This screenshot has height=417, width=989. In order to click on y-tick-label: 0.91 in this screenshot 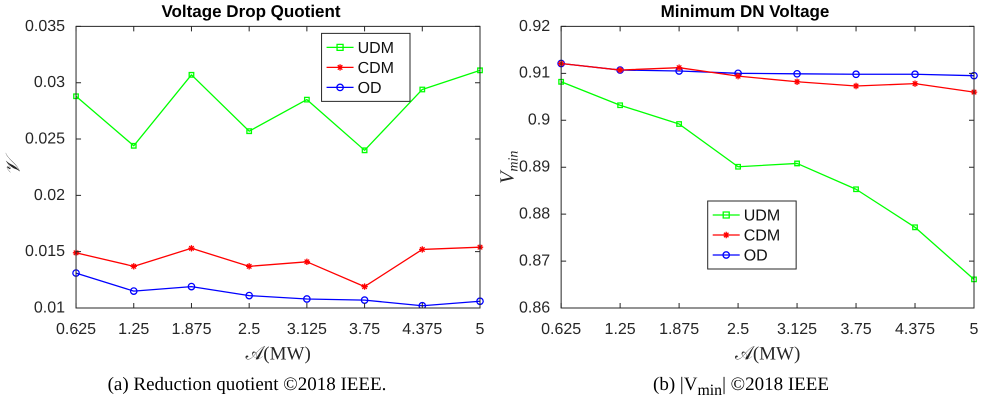, I will do `click(534, 73)`.